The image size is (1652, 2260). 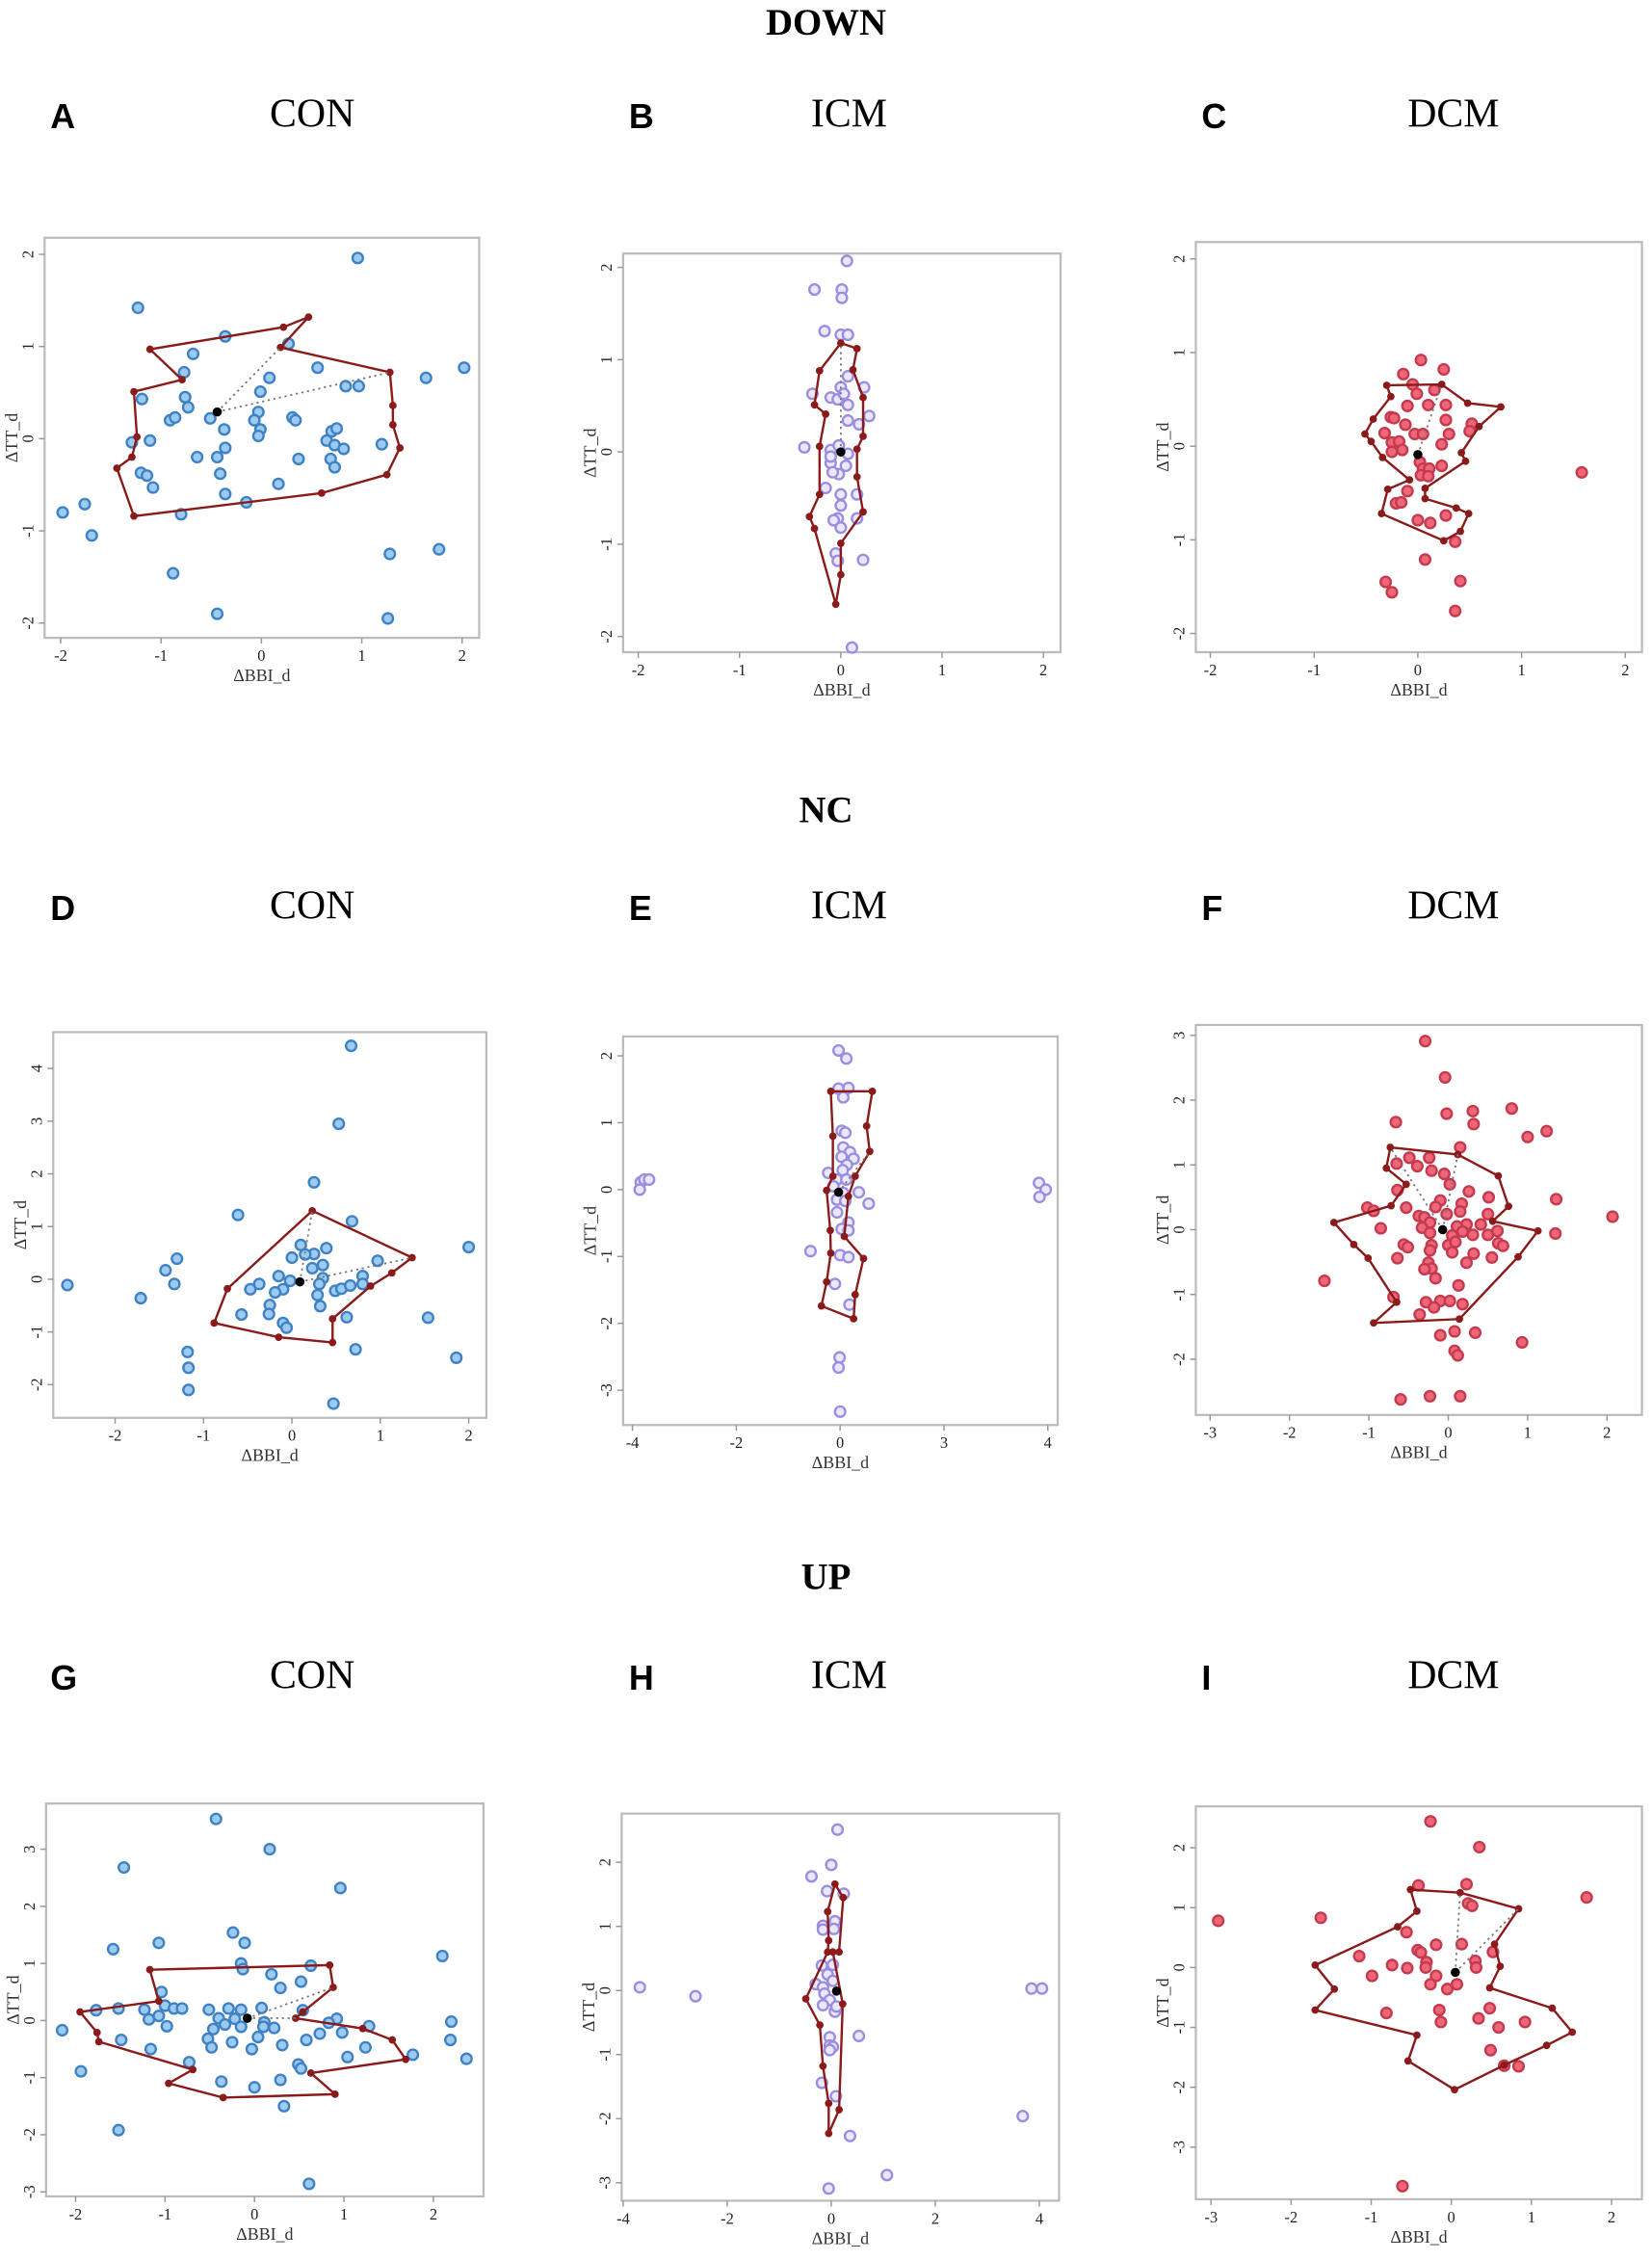 What do you see at coordinates (1433, 462) in the screenshot?
I see `hull-polygon` at bounding box center [1433, 462].